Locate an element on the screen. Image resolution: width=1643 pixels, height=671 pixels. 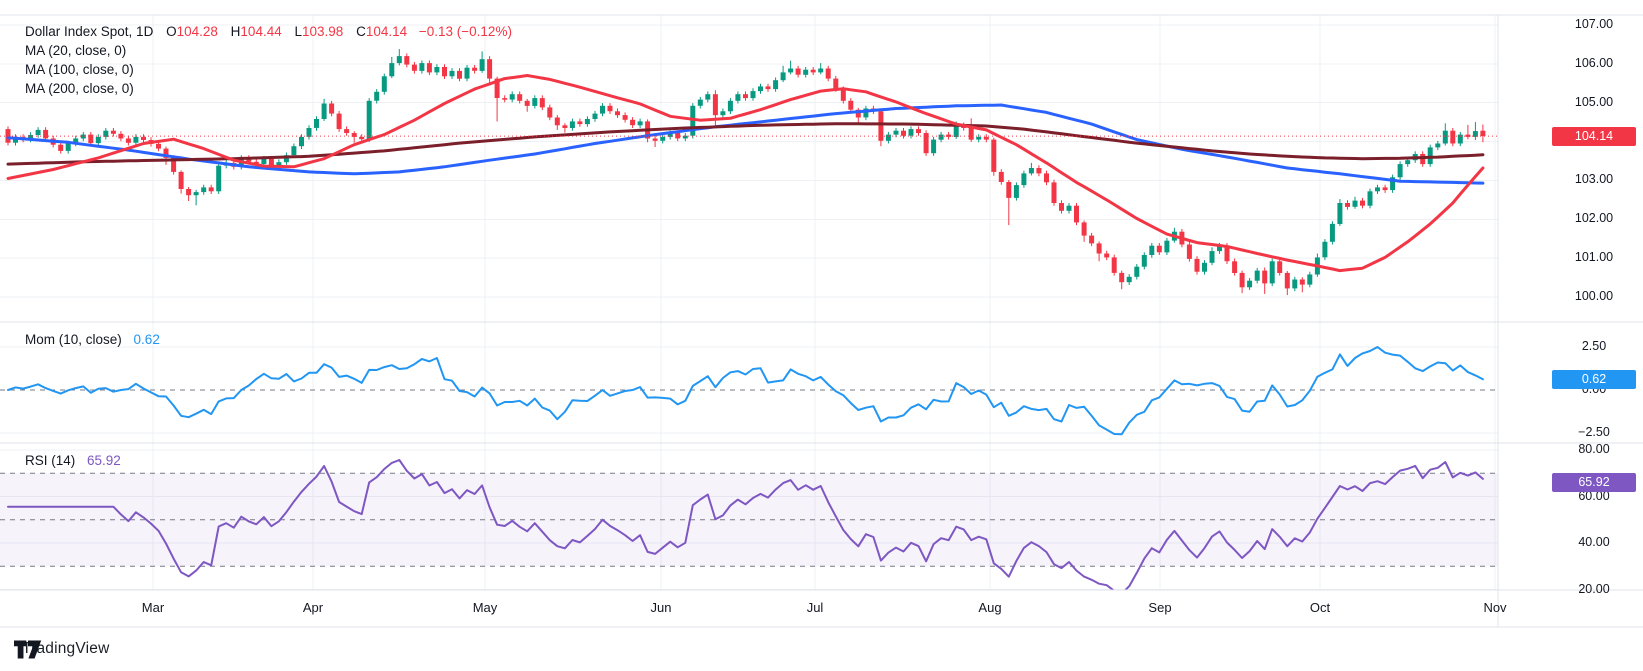
momentum-gridlines is located at coordinates (749, 390).